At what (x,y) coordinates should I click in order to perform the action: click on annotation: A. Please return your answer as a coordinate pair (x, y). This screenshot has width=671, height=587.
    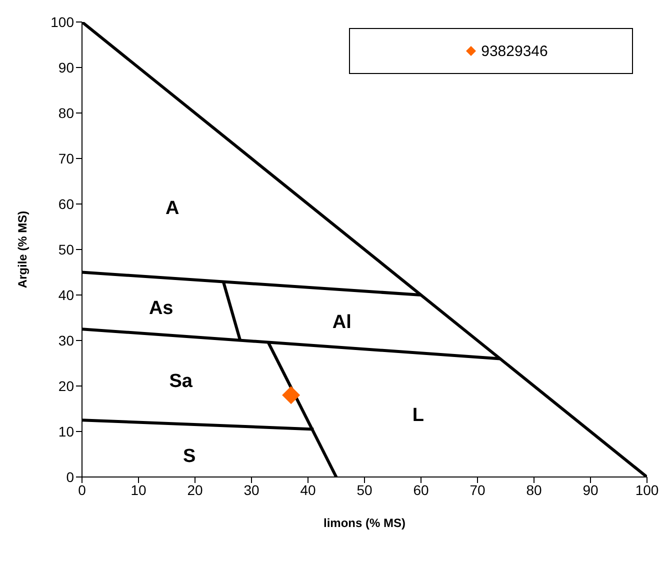
    Looking at the image, I should click on (173, 209).